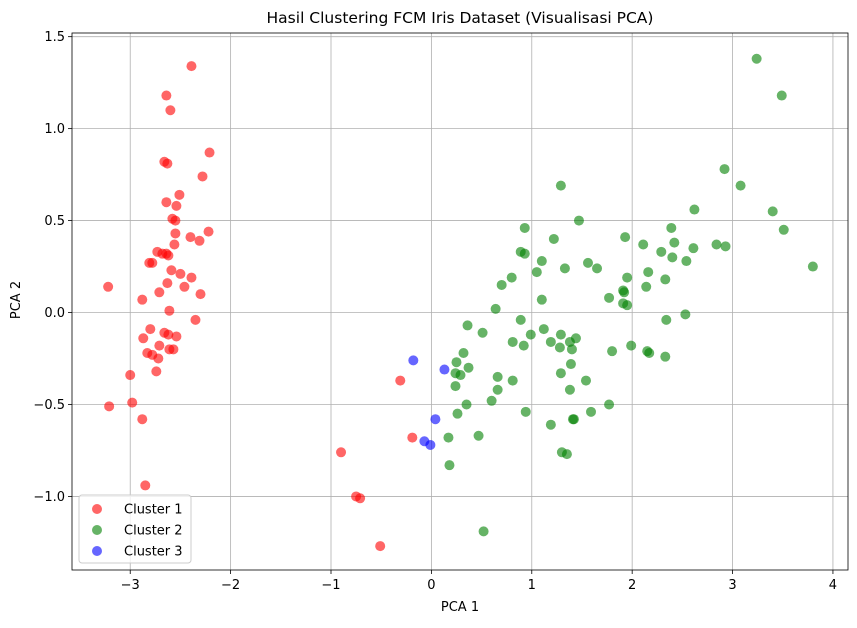 The image size is (857, 628). What do you see at coordinates (97, 509) in the screenshot?
I see `legend-marker` at bounding box center [97, 509].